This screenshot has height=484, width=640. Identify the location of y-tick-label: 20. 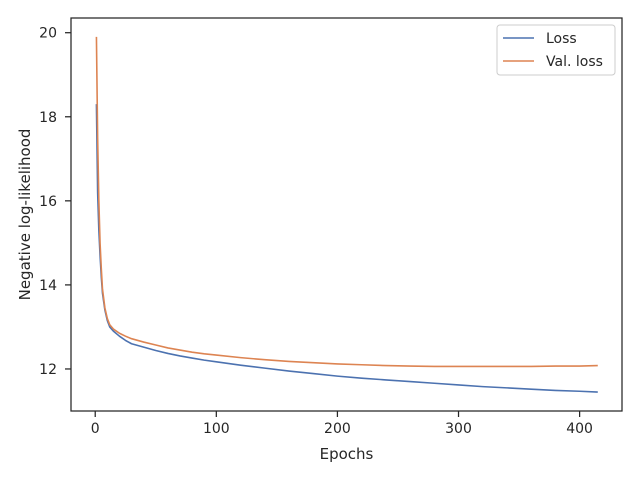
(48, 34).